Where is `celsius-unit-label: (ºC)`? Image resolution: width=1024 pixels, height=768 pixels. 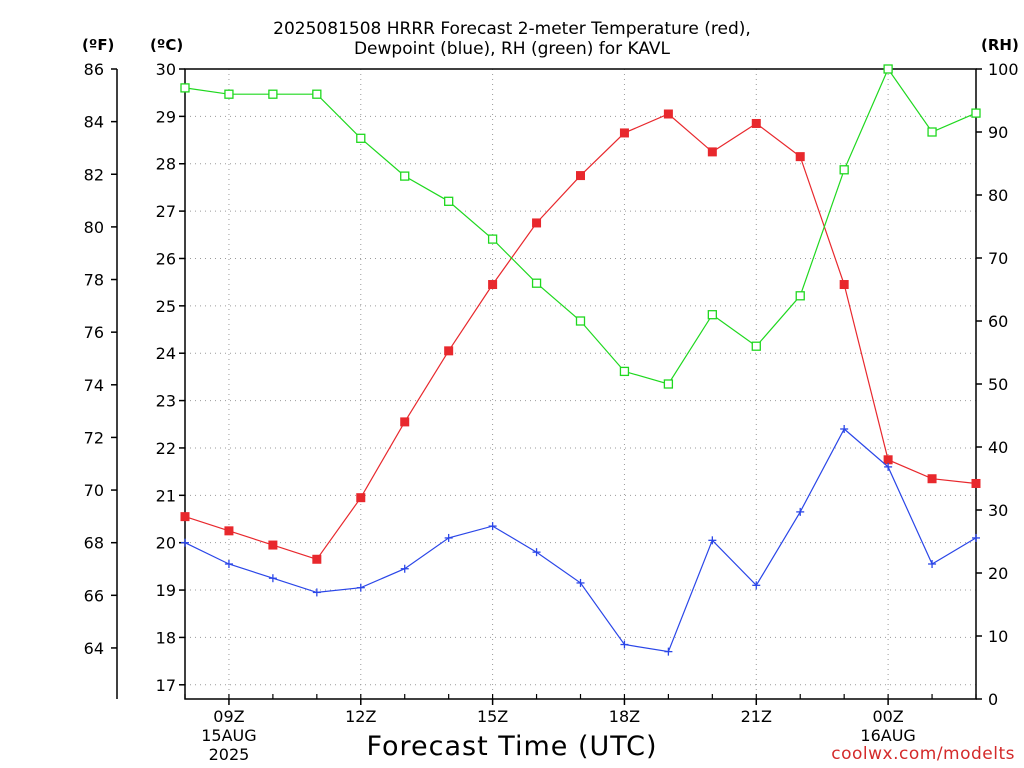 celsius-unit-label: (ºC) is located at coordinates (167, 45).